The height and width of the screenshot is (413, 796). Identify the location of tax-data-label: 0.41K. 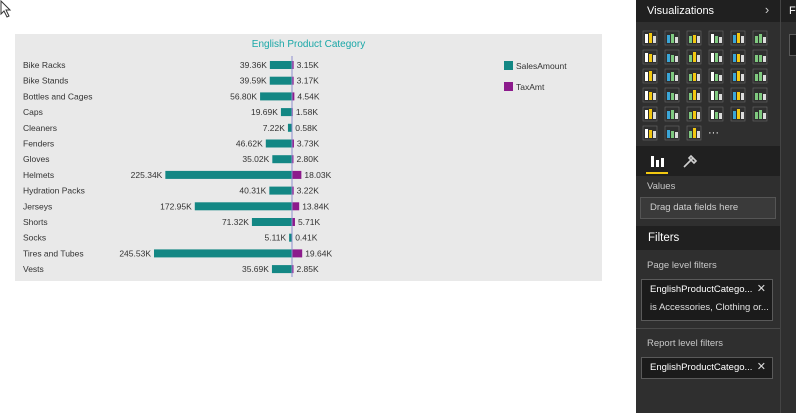
(306, 238).